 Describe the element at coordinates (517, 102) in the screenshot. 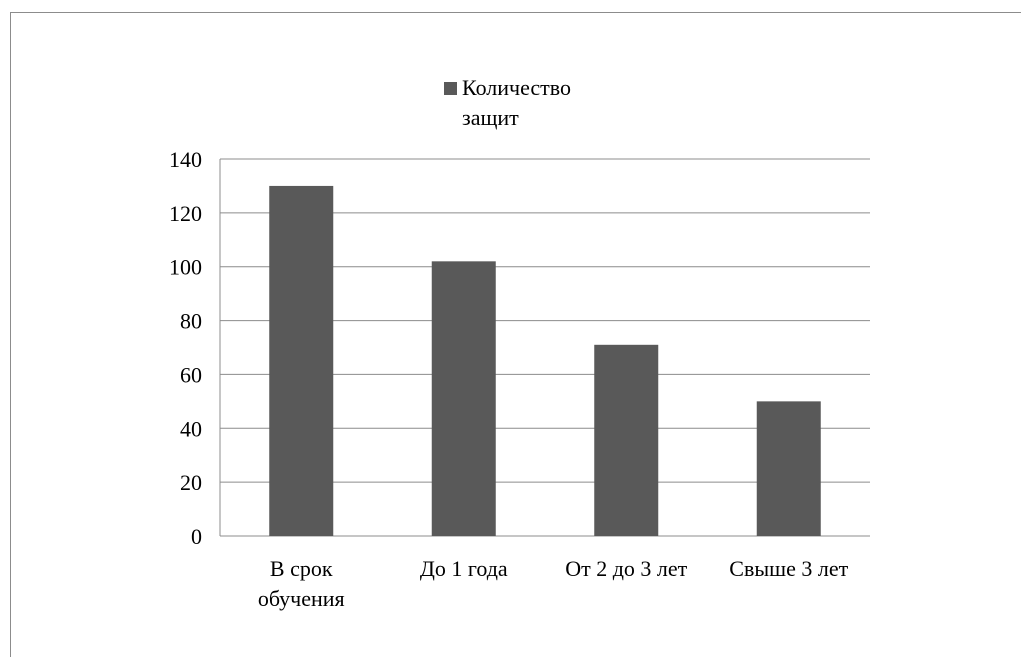

I see `legend-label: Количество защит` at that location.